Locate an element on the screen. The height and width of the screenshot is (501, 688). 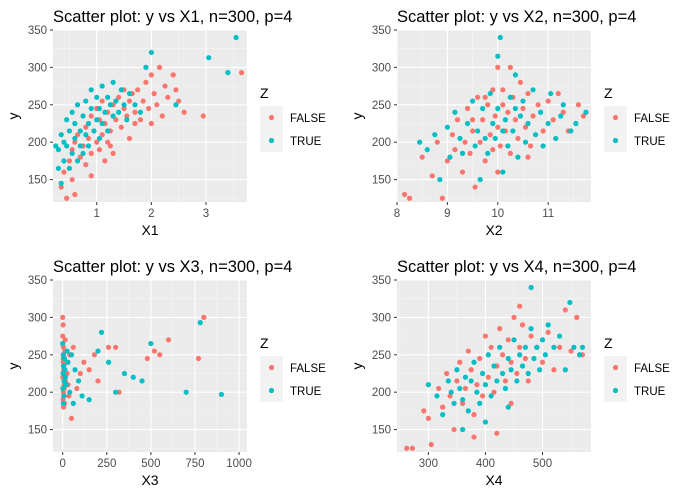
x-tick-label: 2 is located at coordinates (151, 214).